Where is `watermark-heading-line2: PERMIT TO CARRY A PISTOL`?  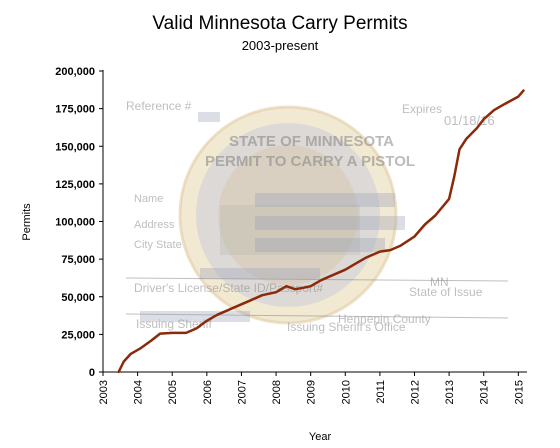 watermark-heading-line2: PERMIT TO CARRY A PISTOL is located at coordinates (310, 161).